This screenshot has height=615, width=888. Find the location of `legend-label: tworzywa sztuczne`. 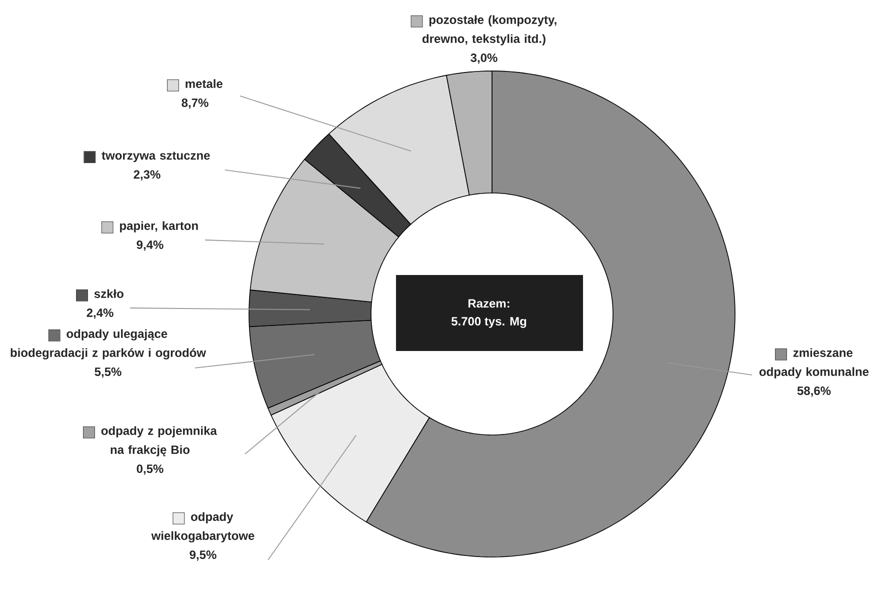

legend-label: tworzywa sztuczne is located at coordinates (156, 157).